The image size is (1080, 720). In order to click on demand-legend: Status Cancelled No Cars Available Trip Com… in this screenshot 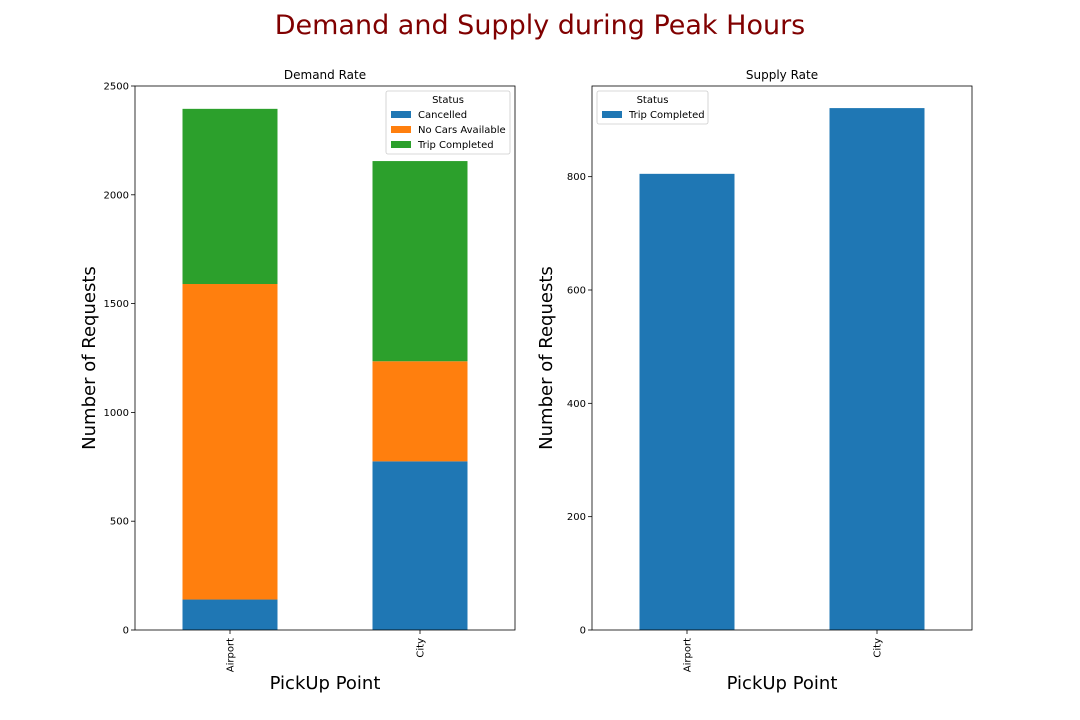, I will do `click(448, 122)`.